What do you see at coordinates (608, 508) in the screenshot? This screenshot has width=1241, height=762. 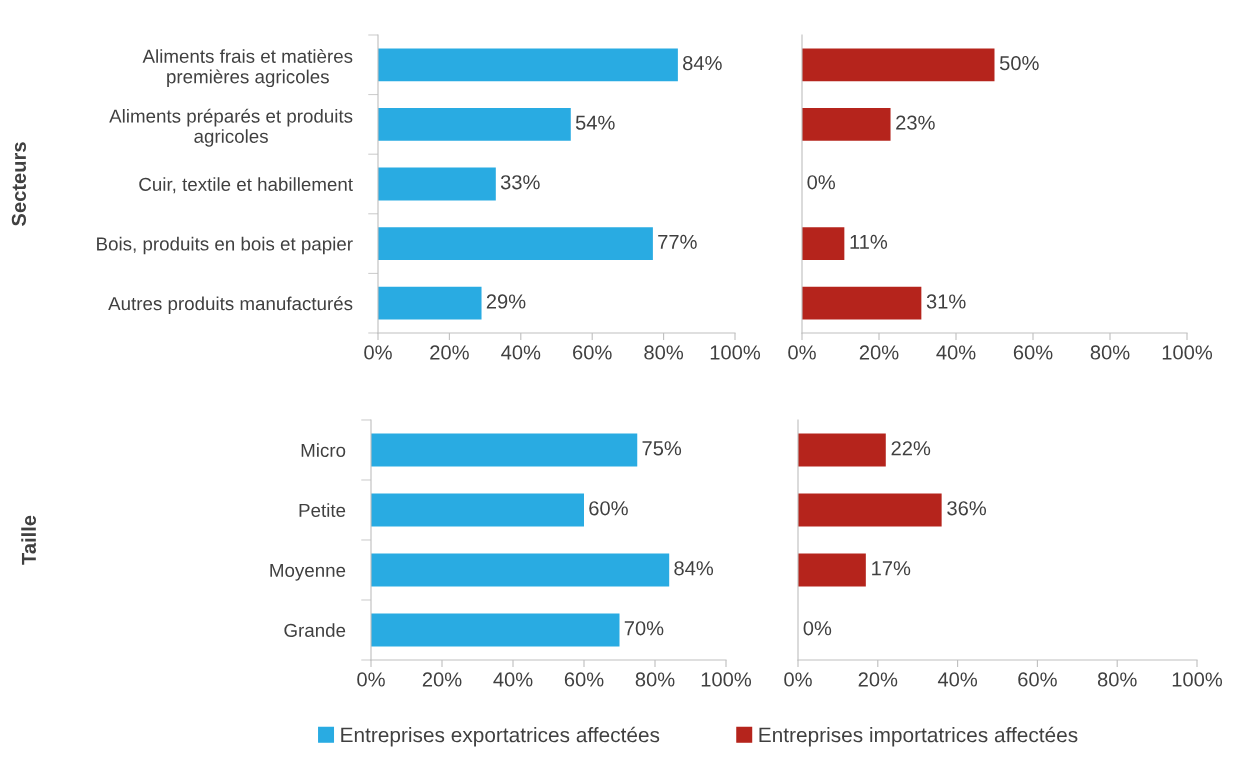 I see `data-label: 60%` at bounding box center [608, 508].